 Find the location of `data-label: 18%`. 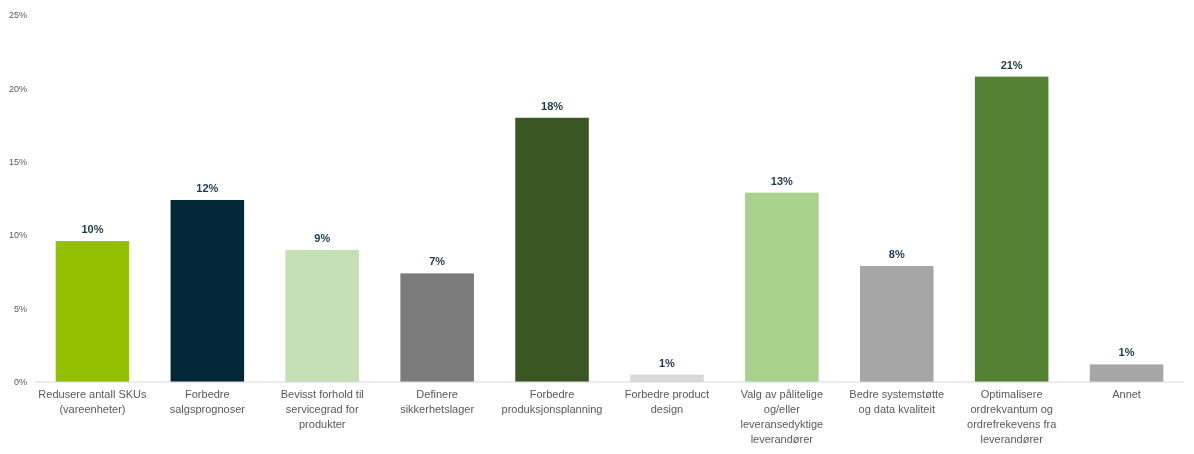

data-label: 18% is located at coordinates (552, 105).